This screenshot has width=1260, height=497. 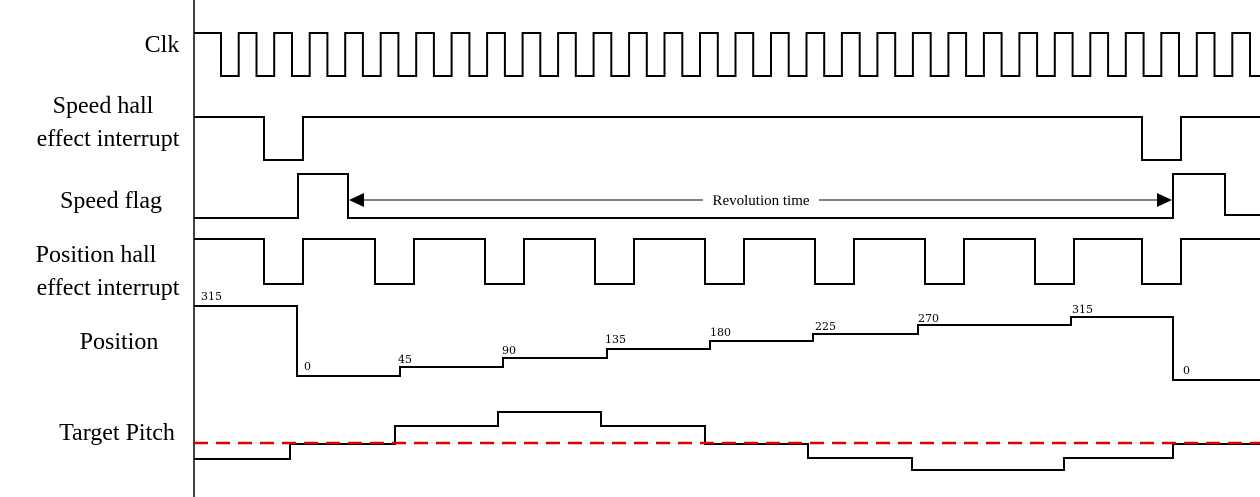 I want to click on speed-flag-waveform, so click(x=727, y=196).